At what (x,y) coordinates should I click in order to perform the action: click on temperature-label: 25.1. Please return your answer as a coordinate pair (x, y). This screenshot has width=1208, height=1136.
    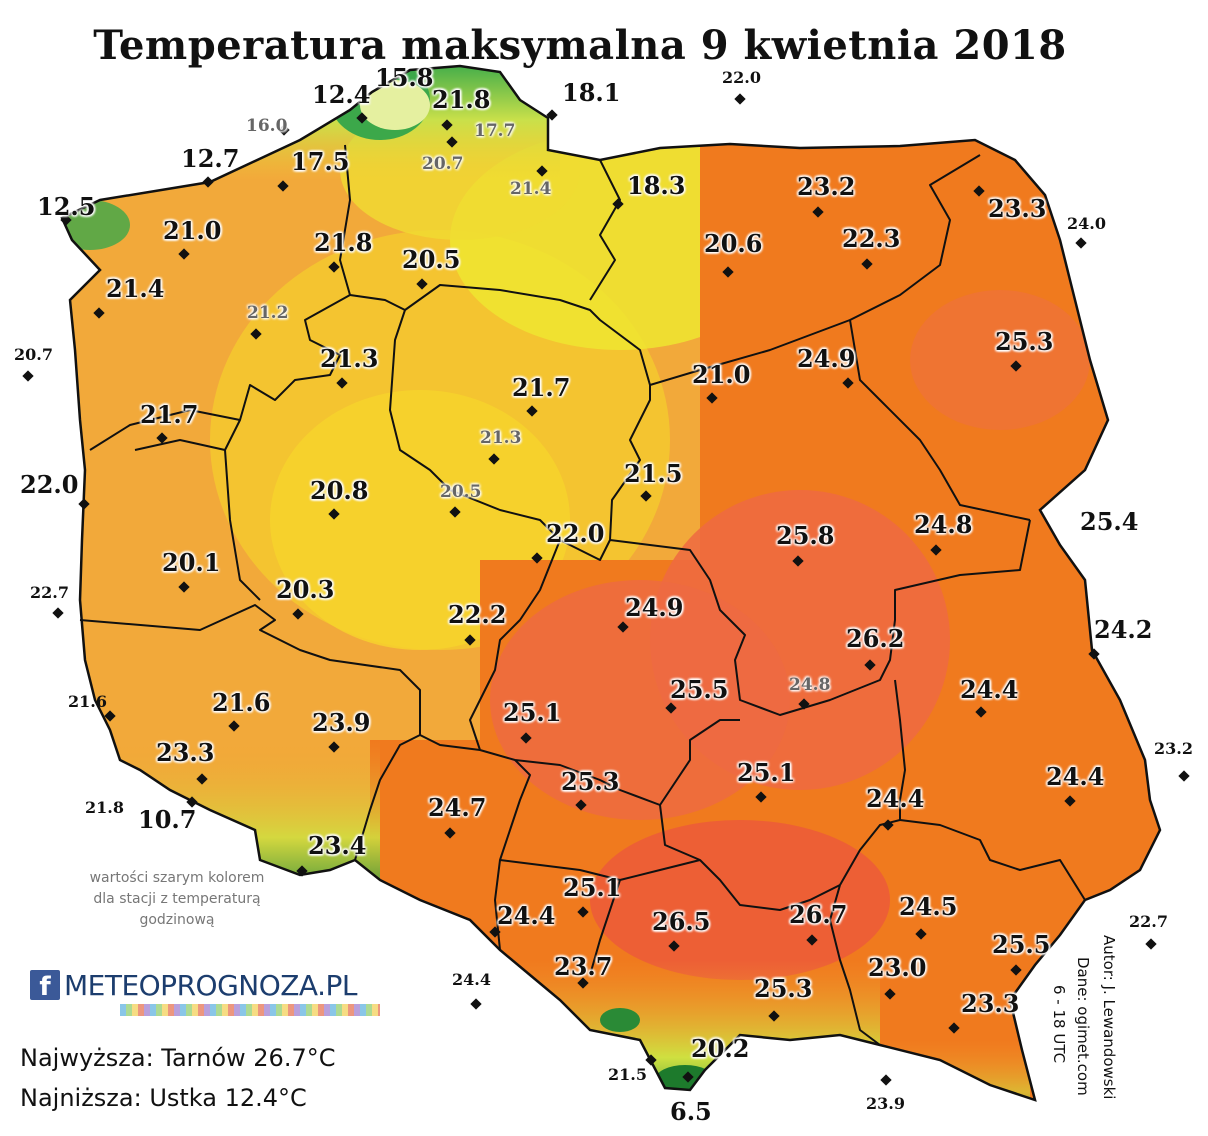
    Looking at the image, I should click on (592, 887).